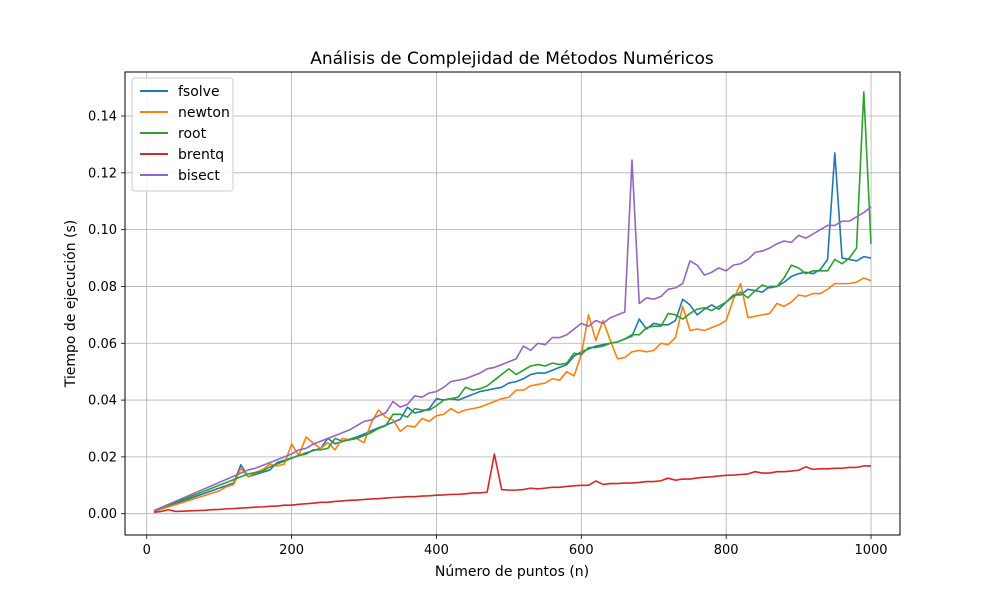 This screenshot has width=1000, height=600. Describe the element at coordinates (147, 550) in the screenshot. I see `x-tick-label: 0` at that location.